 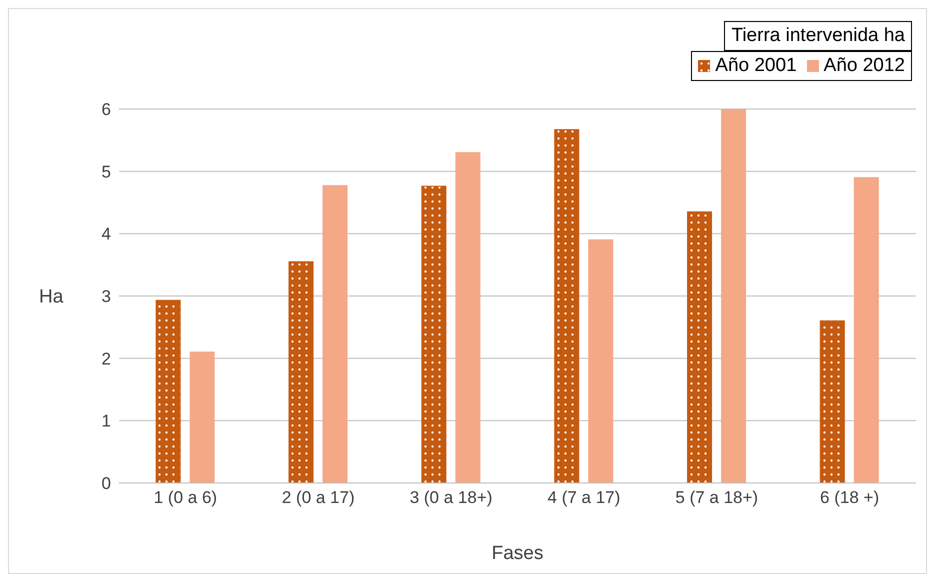 I want to click on y-tick-label: 3, so click(x=106, y=296).